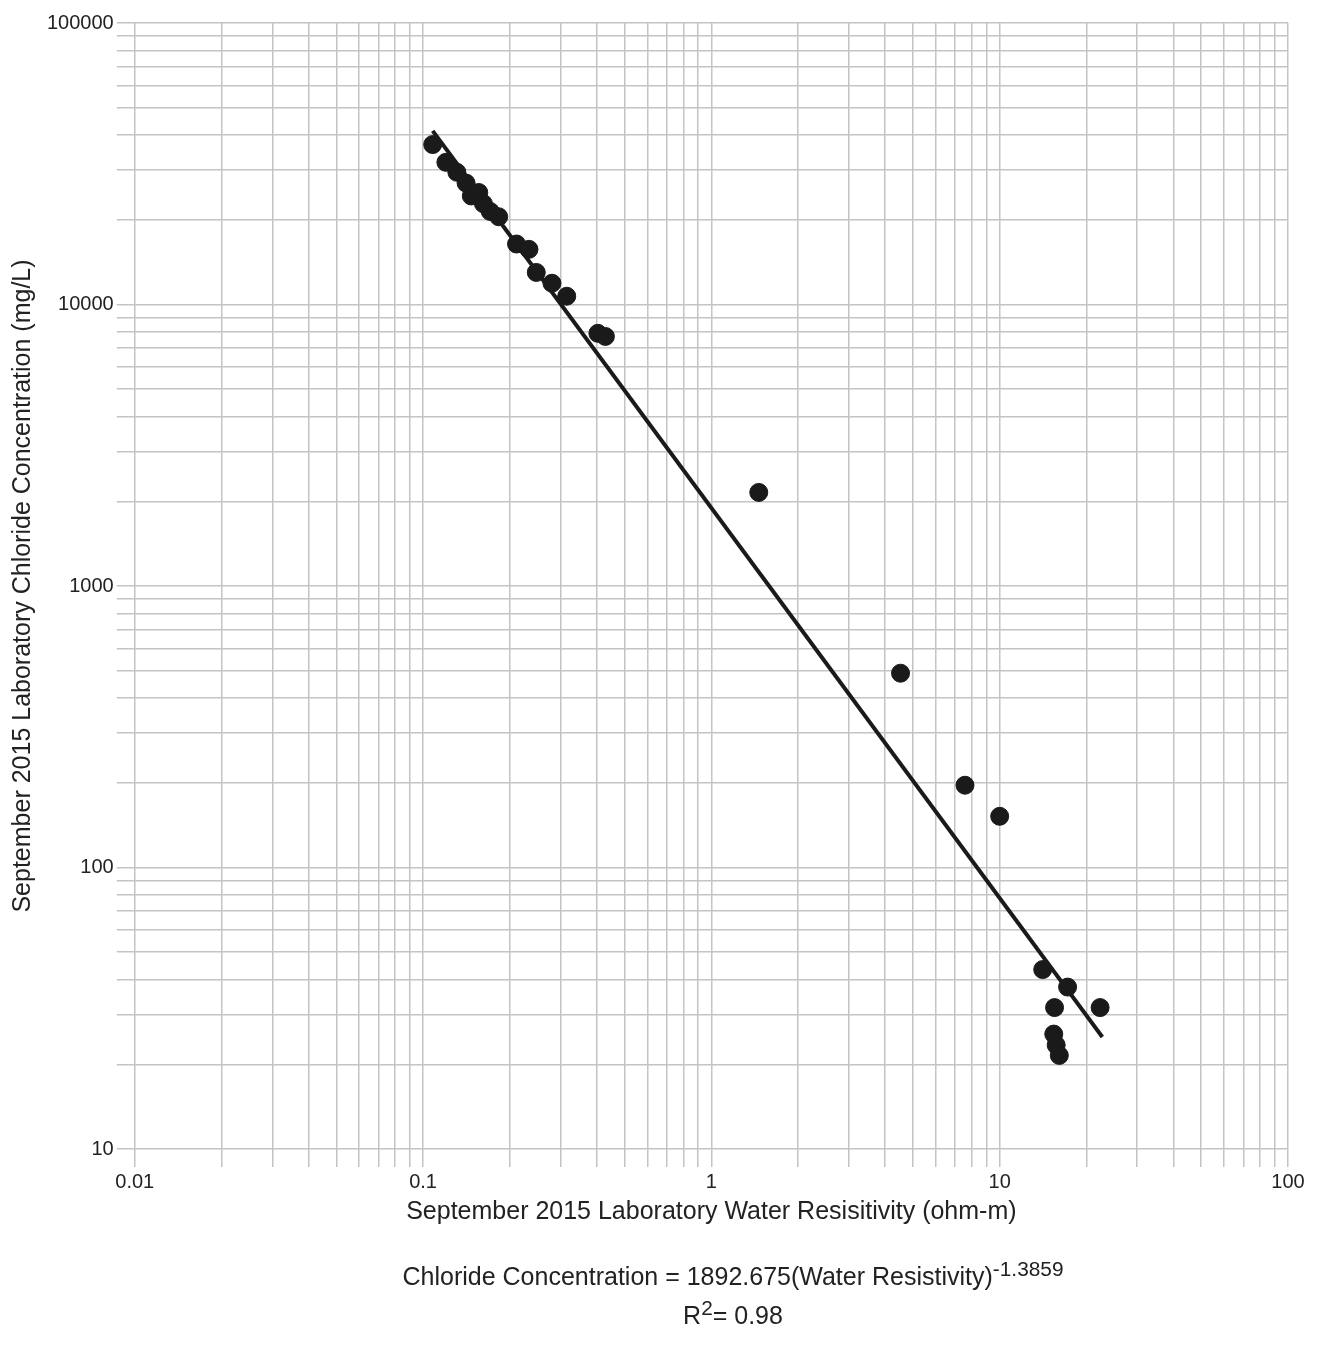 The height and width of the screenshot is (1348, 1325). I want to click on x-tick-label: 100, so click(1288, 1180).